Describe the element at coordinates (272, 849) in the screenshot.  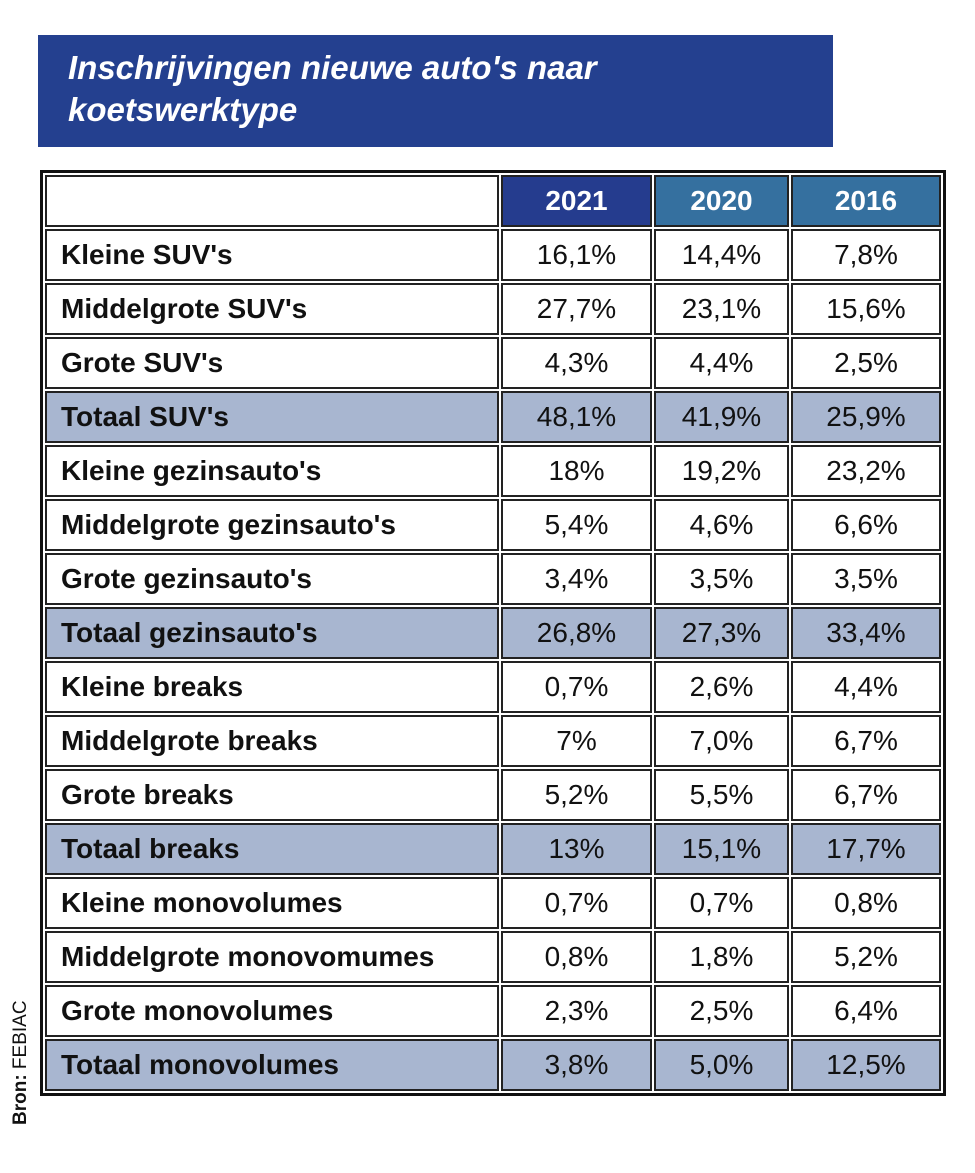
I see `row-label: Totaal breaks` at that location.